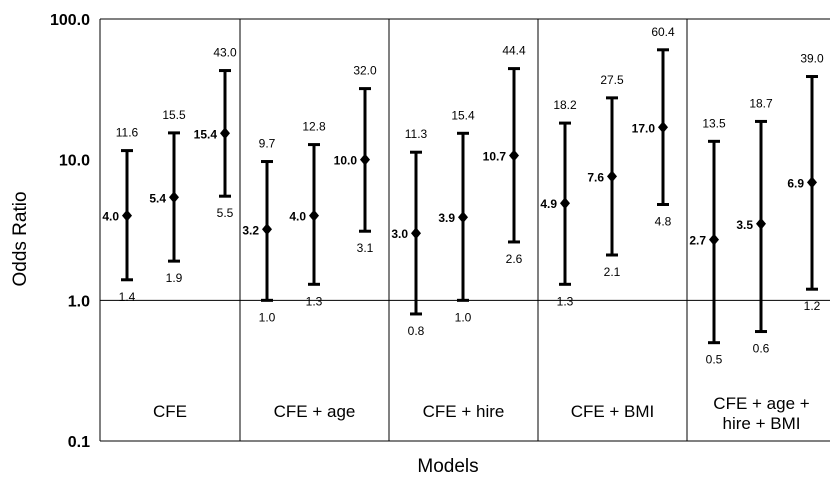 The width and height of the screenshot is (830, 477). What do you see at coordinates (447, 466) in the screenshot?
I see `x-axis-title: Models` at bounding box center [447, 466].